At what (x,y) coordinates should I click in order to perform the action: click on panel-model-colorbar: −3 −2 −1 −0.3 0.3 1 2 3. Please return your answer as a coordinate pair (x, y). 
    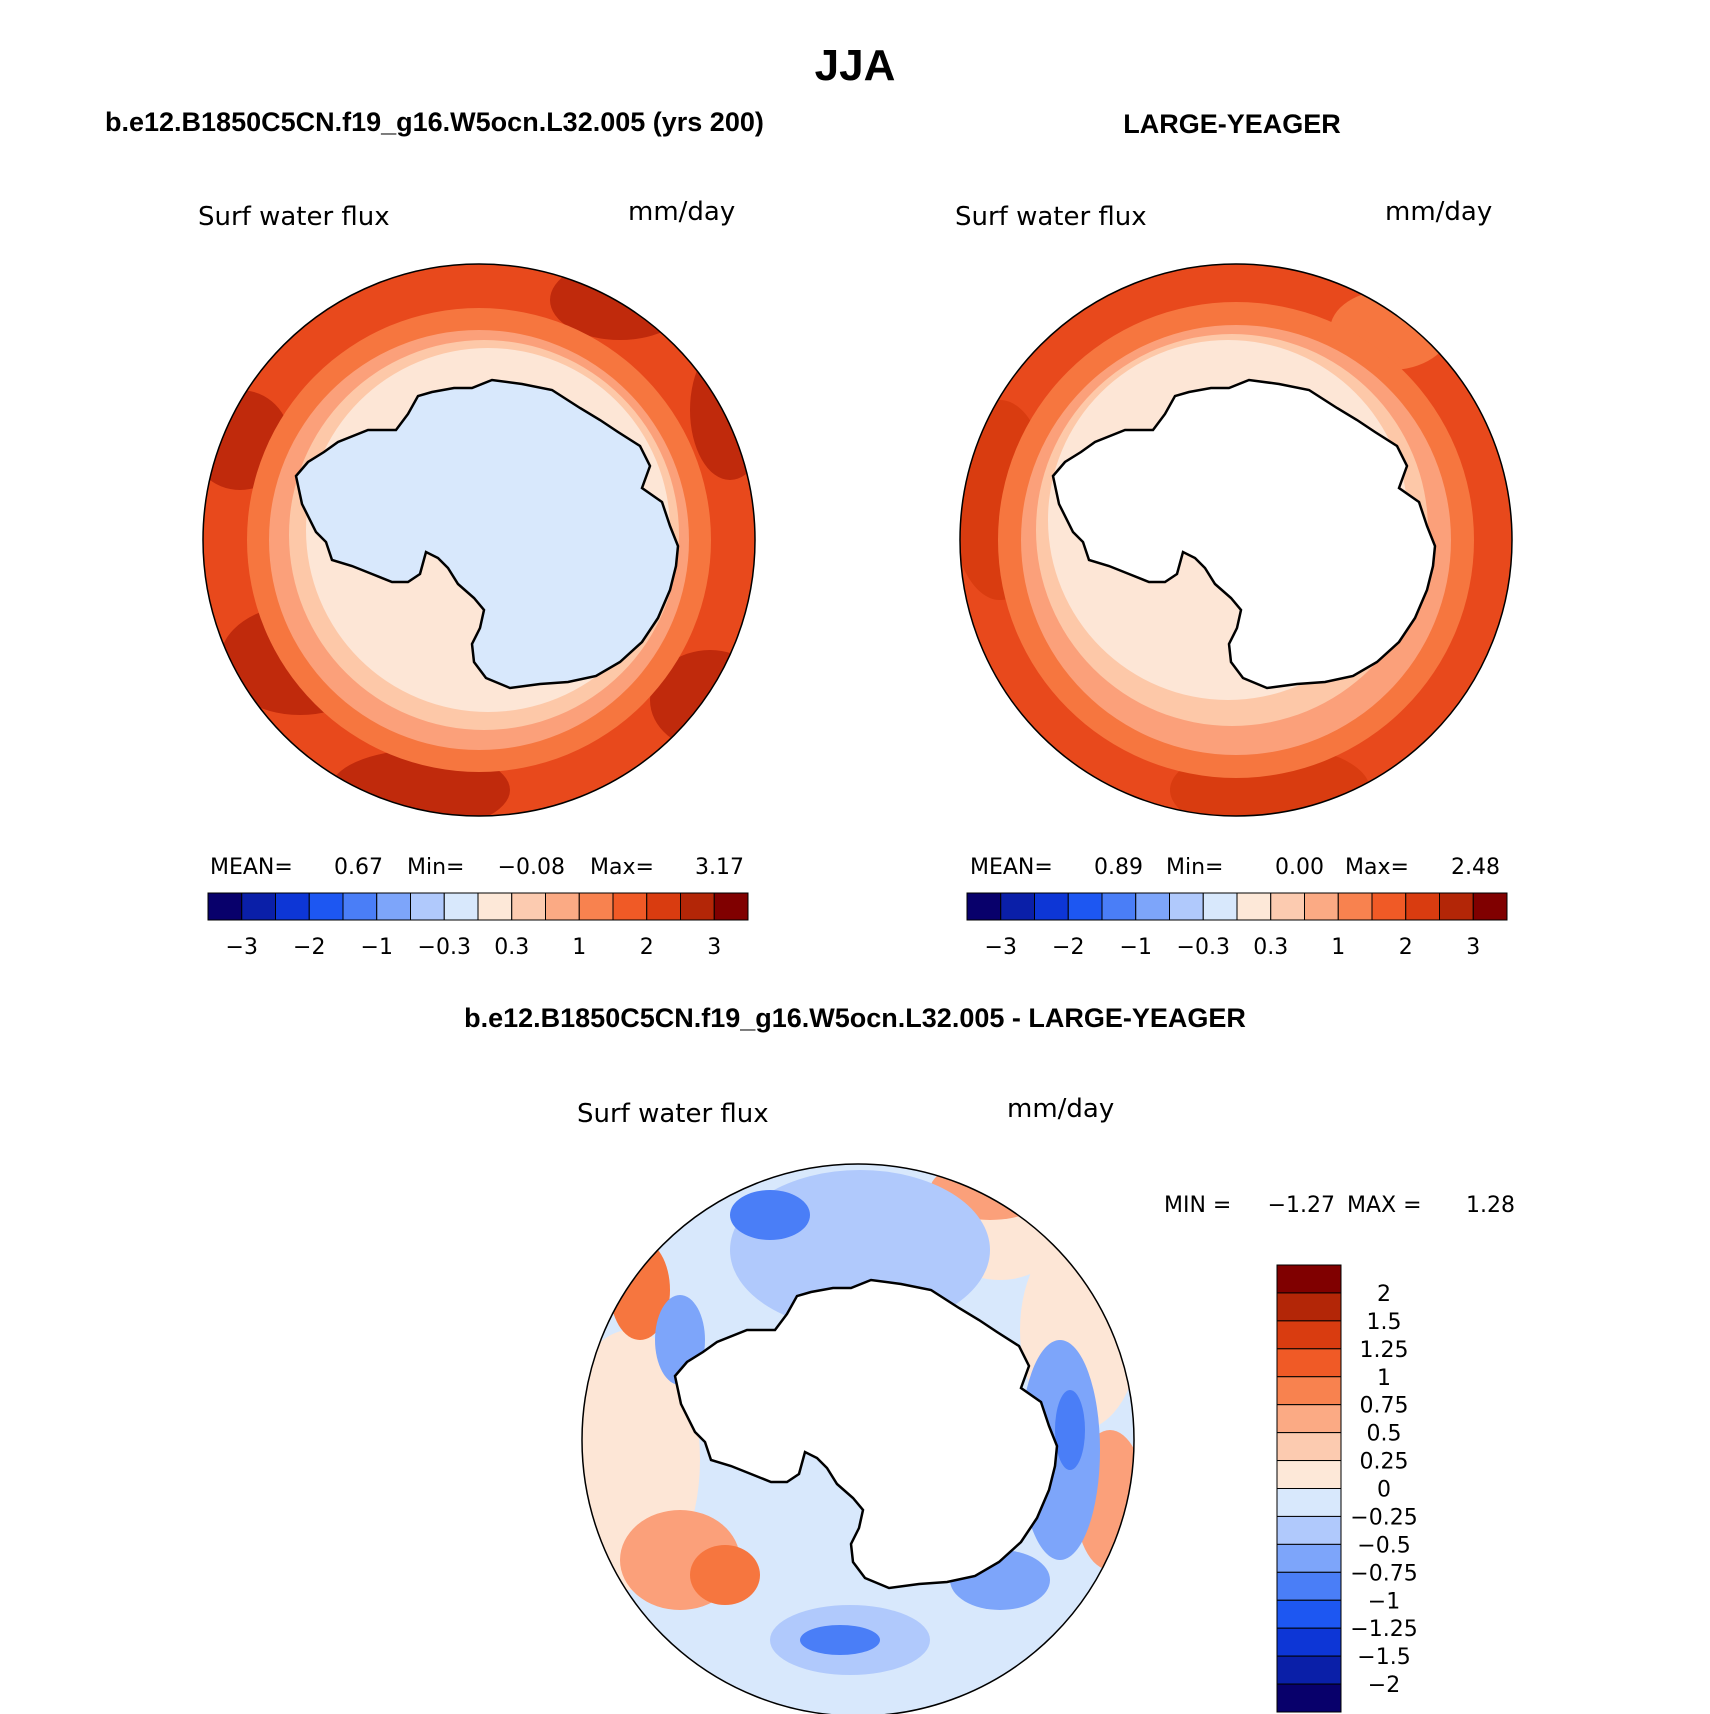
    Looking at the image, I should click on (478, 926).